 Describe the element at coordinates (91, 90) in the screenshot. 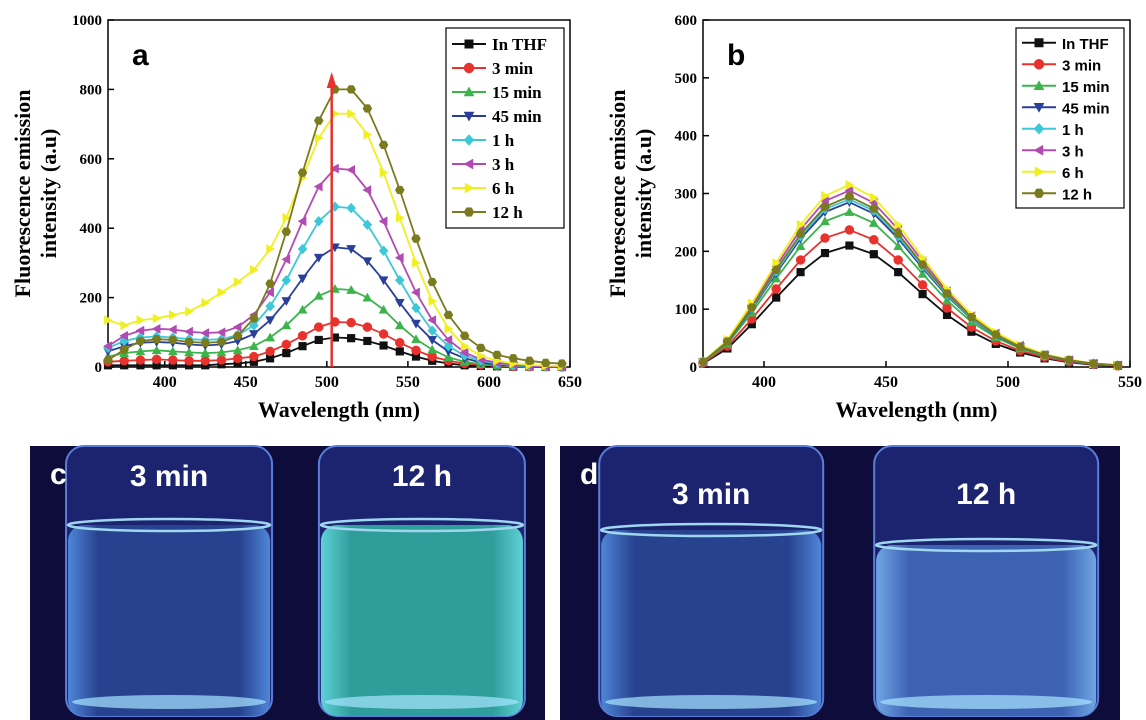

I see `y-tick-label: 800` at that location.